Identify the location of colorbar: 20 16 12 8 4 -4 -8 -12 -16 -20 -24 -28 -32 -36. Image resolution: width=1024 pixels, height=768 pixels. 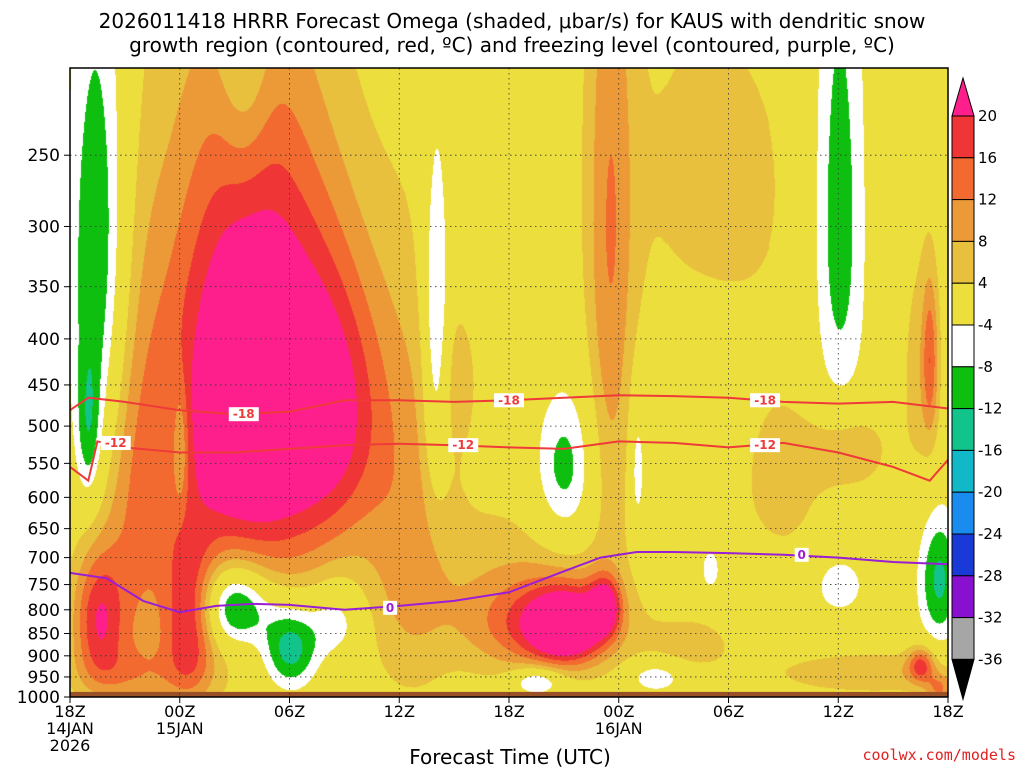
(977, 389).